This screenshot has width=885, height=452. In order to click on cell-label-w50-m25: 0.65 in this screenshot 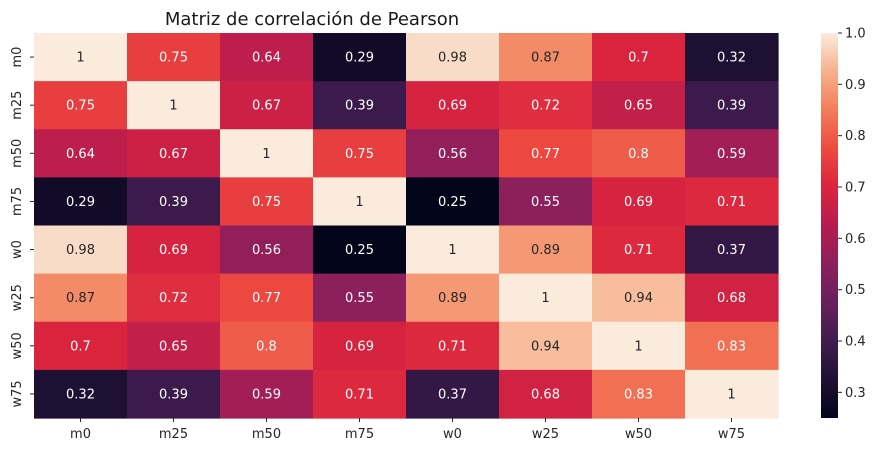, I will do `click(173, 346)`.